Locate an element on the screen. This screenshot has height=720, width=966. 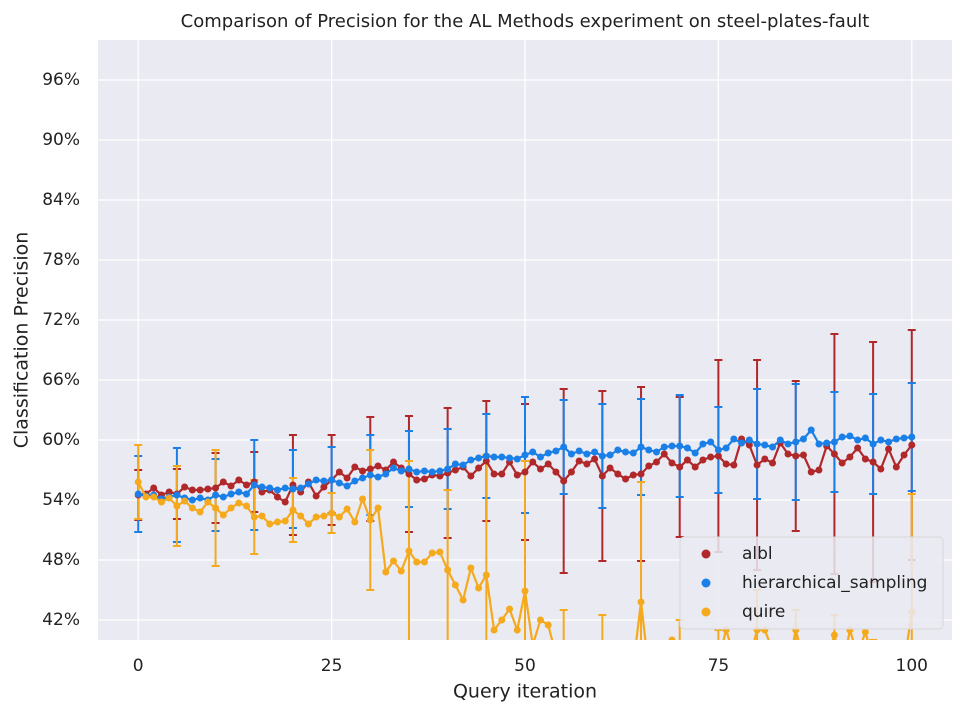
y-tick-label: 42% is located at coordinates (61, 620).